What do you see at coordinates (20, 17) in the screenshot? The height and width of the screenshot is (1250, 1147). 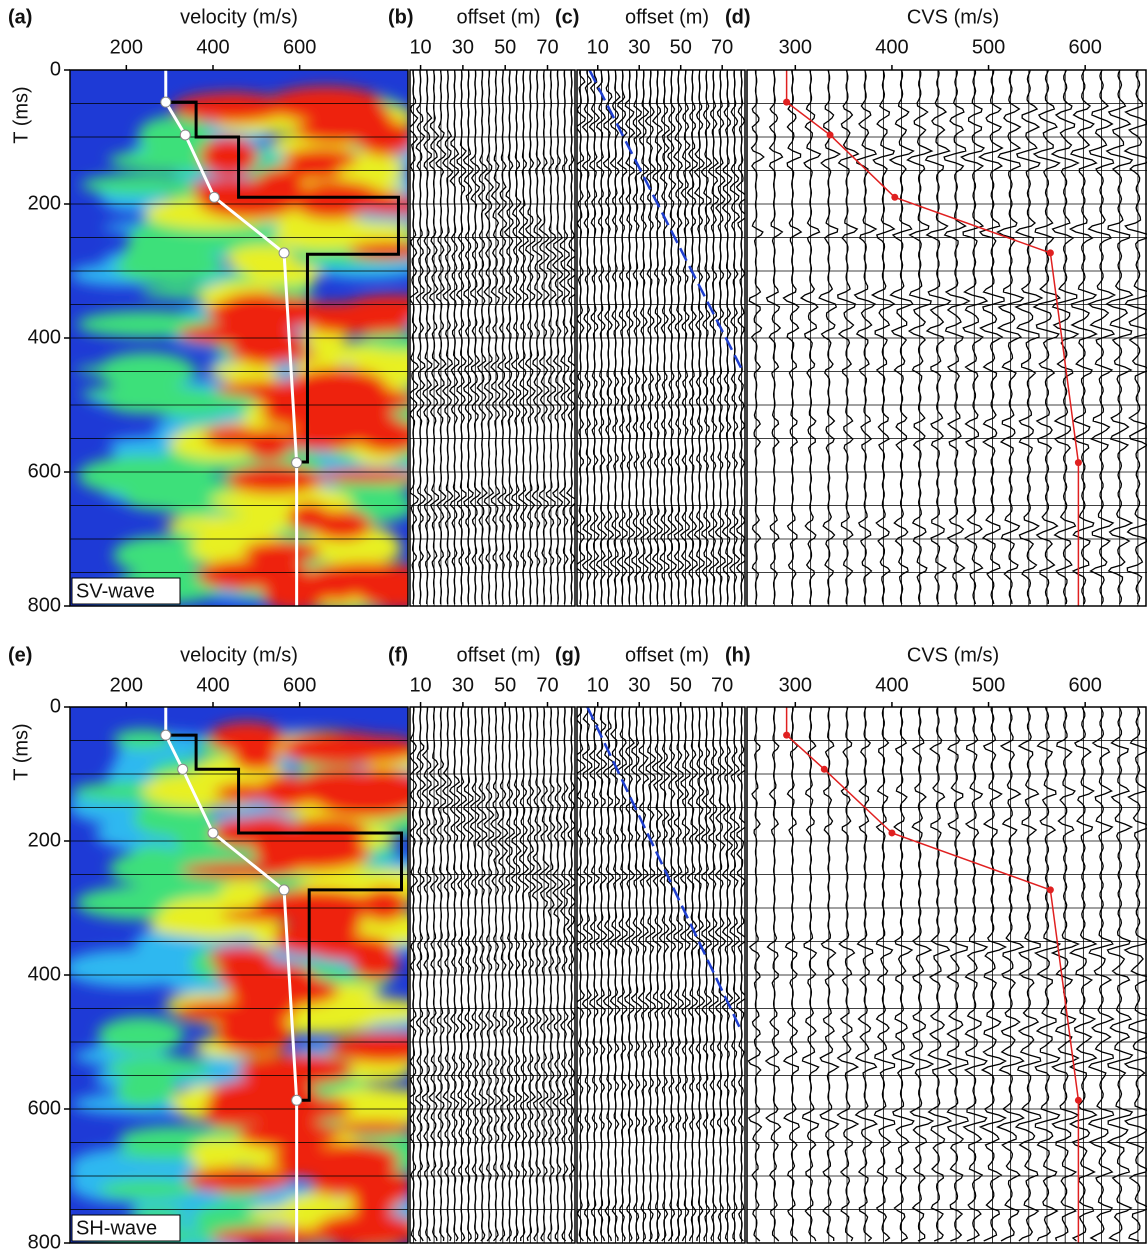 I see `panel-label: (a)` at bounding box center [20, 17].